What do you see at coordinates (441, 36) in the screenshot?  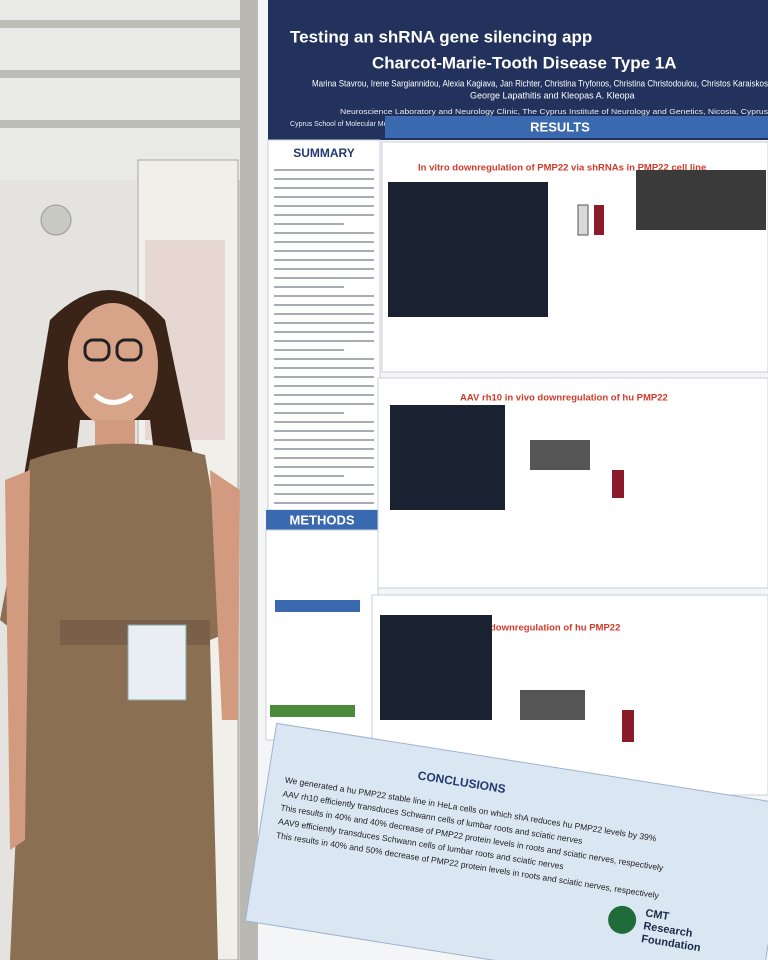 I see `poster-title: Testing an shRNA gene silencing app` at bounding box center [441, 36].